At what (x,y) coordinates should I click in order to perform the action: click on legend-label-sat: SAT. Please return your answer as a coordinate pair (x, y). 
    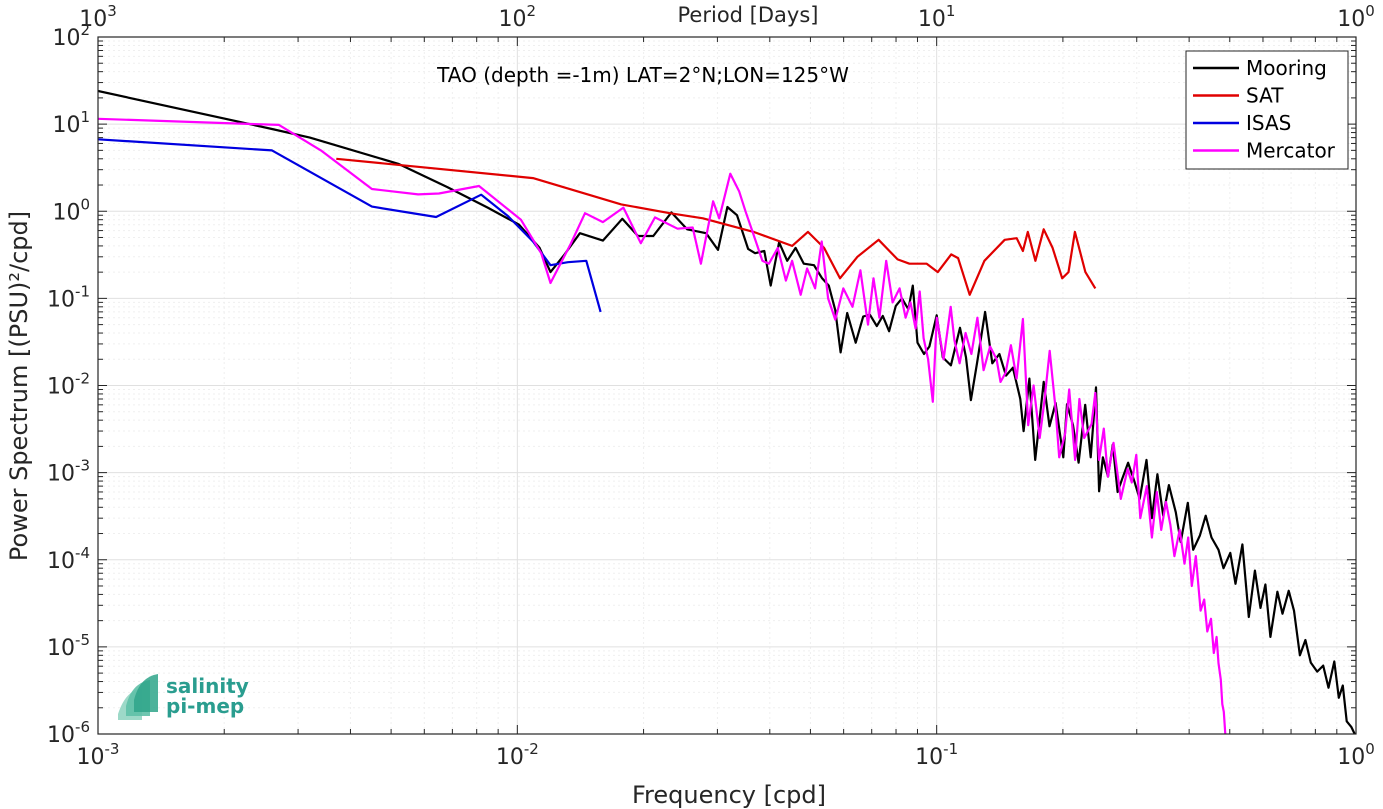
    Looking at the image, I should click on (1265, 96).